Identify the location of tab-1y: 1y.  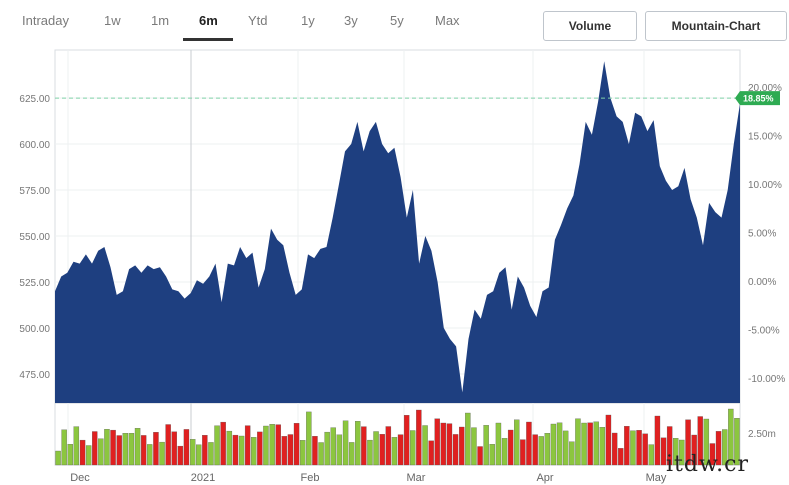
(308, 20).